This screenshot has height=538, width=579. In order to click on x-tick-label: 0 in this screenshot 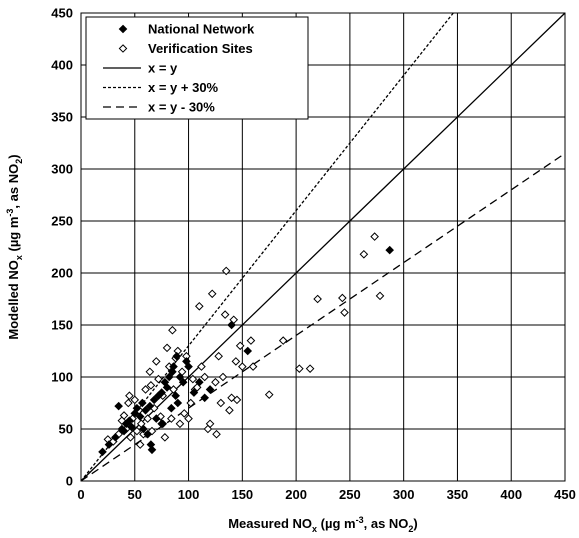, I will do `click(80, 494)`.